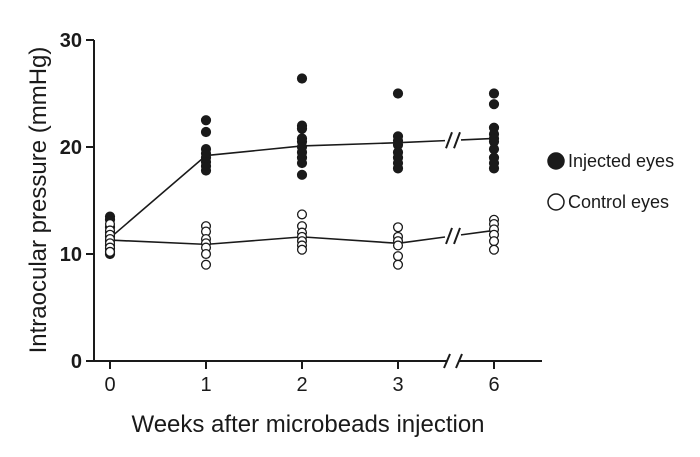  What do you see at coordinates (493, 385) in the screenshot?
I see `x-tick-label: 6` at bounding box center [493, 385].